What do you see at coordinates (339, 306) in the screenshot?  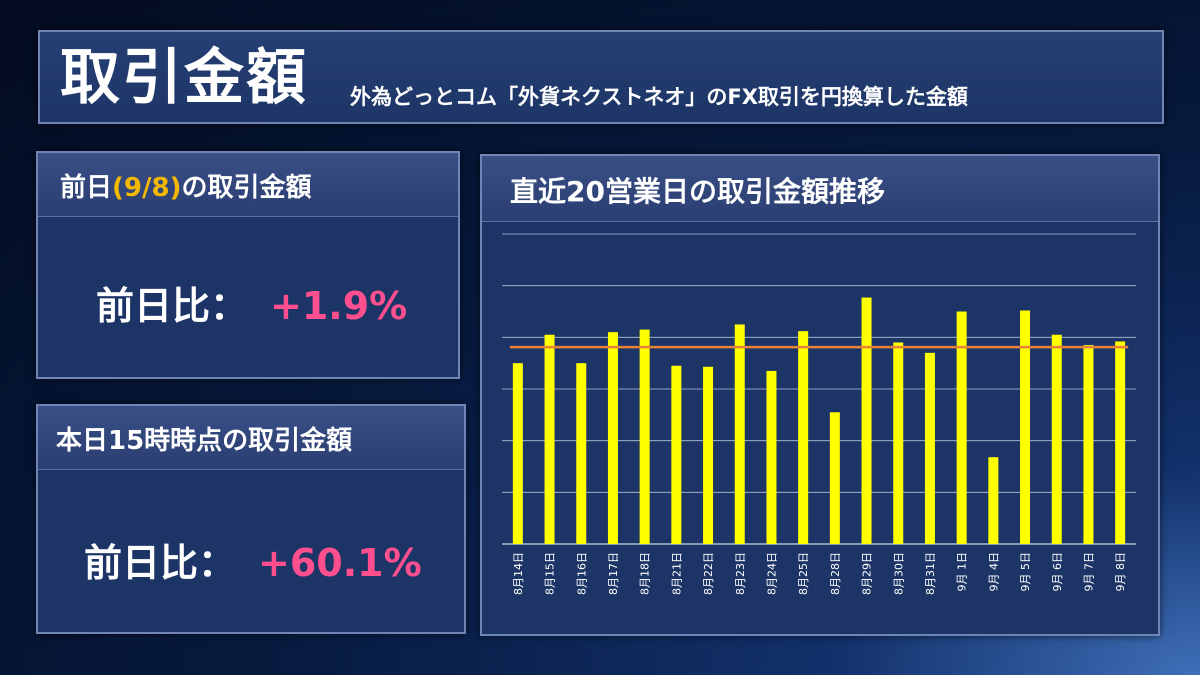 I see `prev-day-ratio-value: +1.9%` at bounding box center [339, 306].